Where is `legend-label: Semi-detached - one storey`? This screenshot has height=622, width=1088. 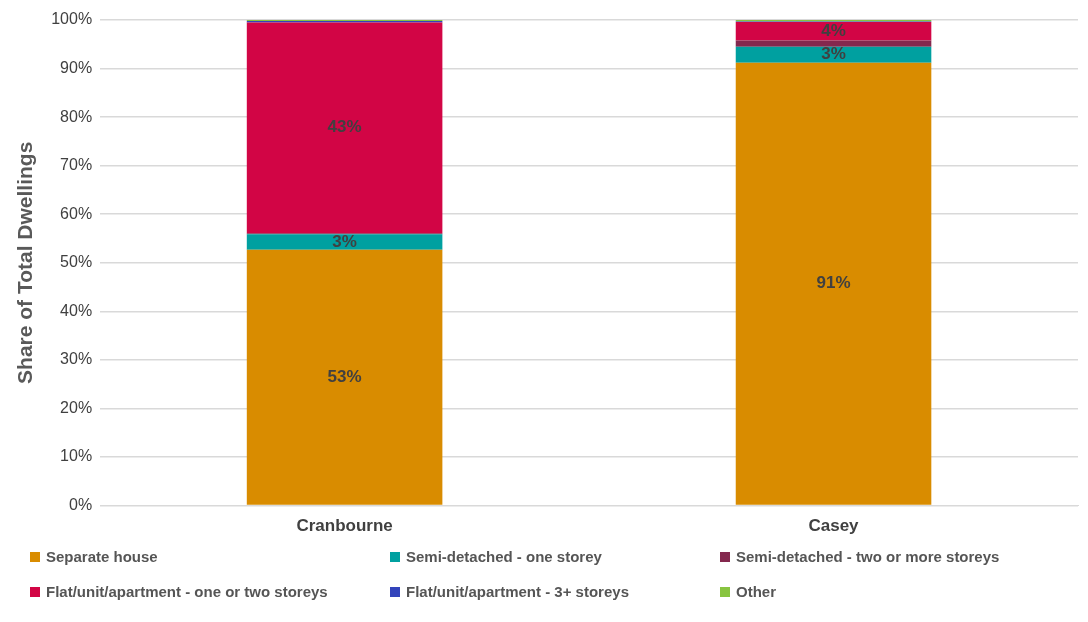 legend-label: Semi-detached - one storey is located at coordinates (504, 556).